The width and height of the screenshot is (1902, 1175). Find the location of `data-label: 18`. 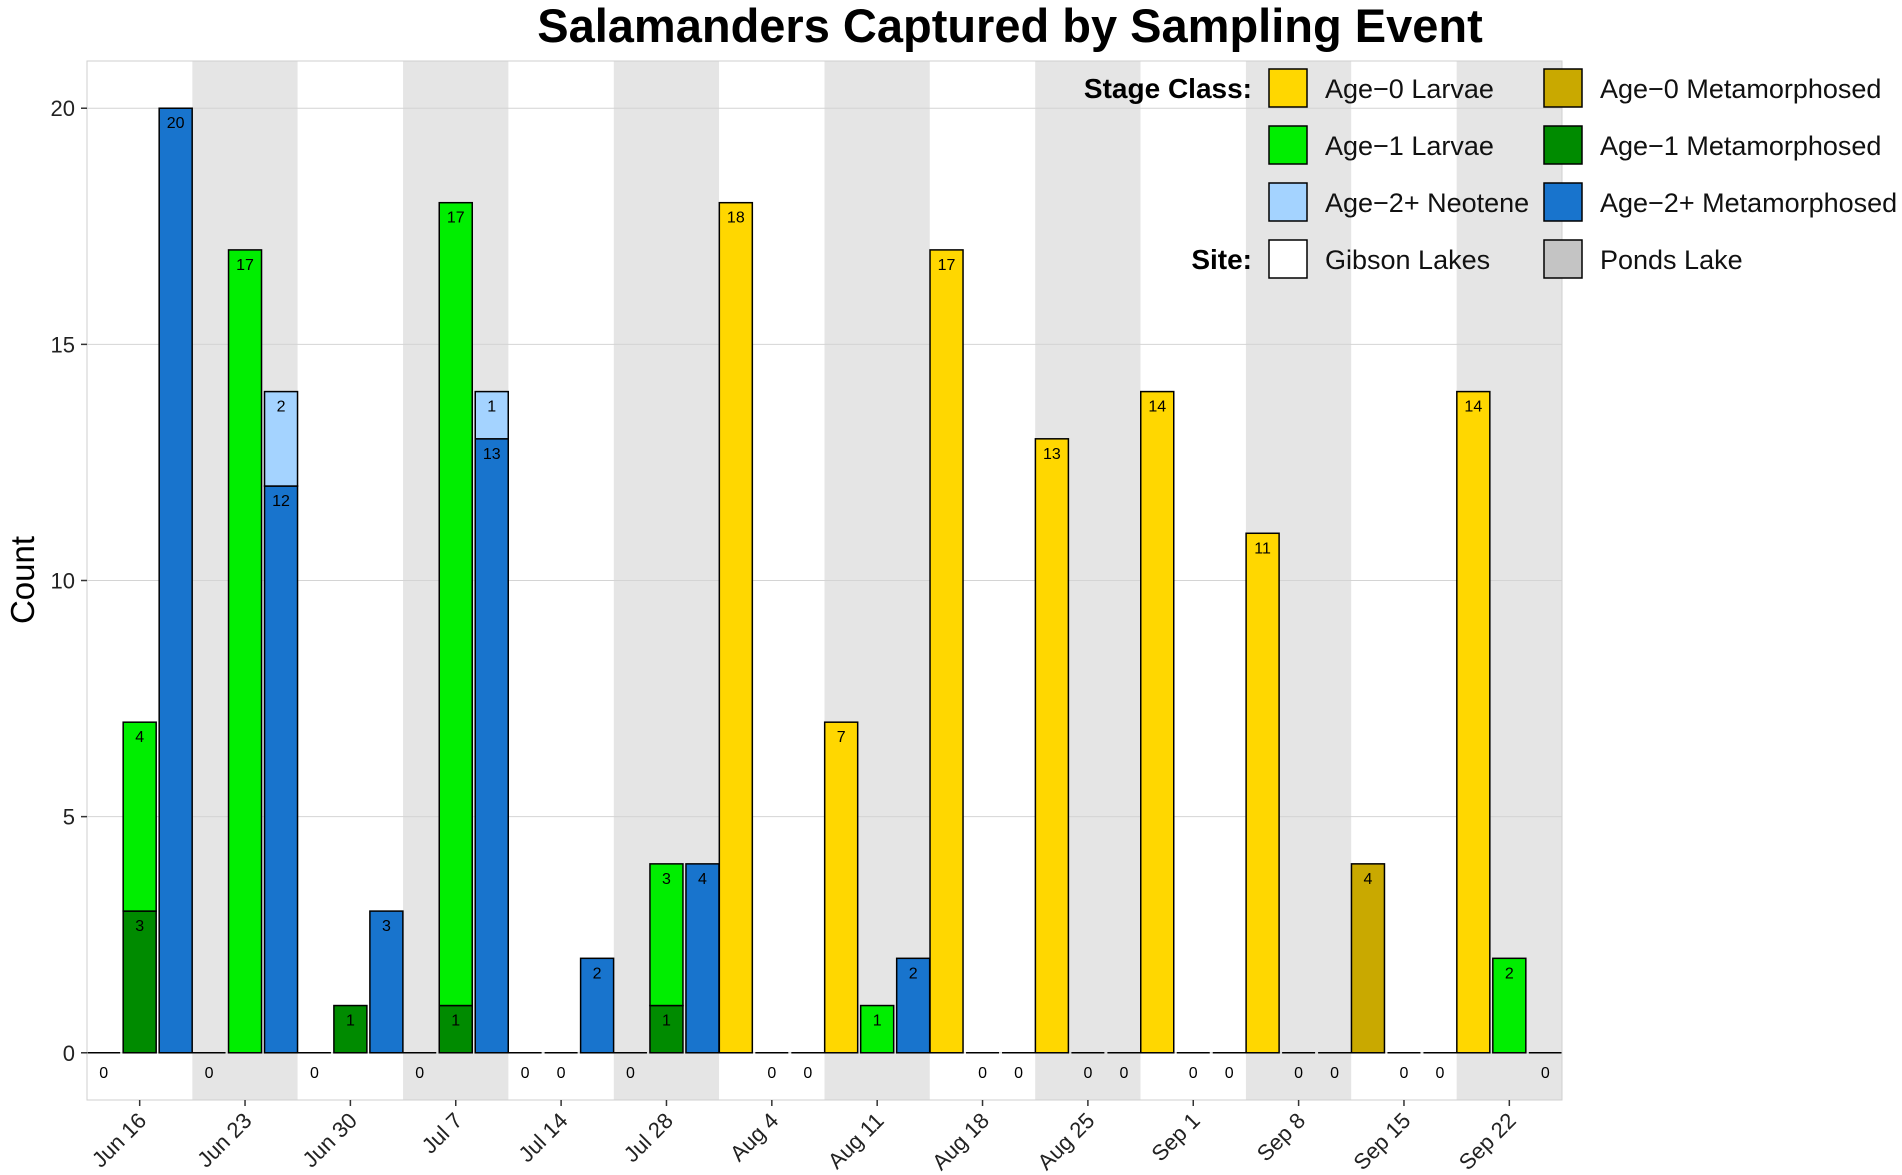

data-label: 18 is located at coordinates (736, 218).